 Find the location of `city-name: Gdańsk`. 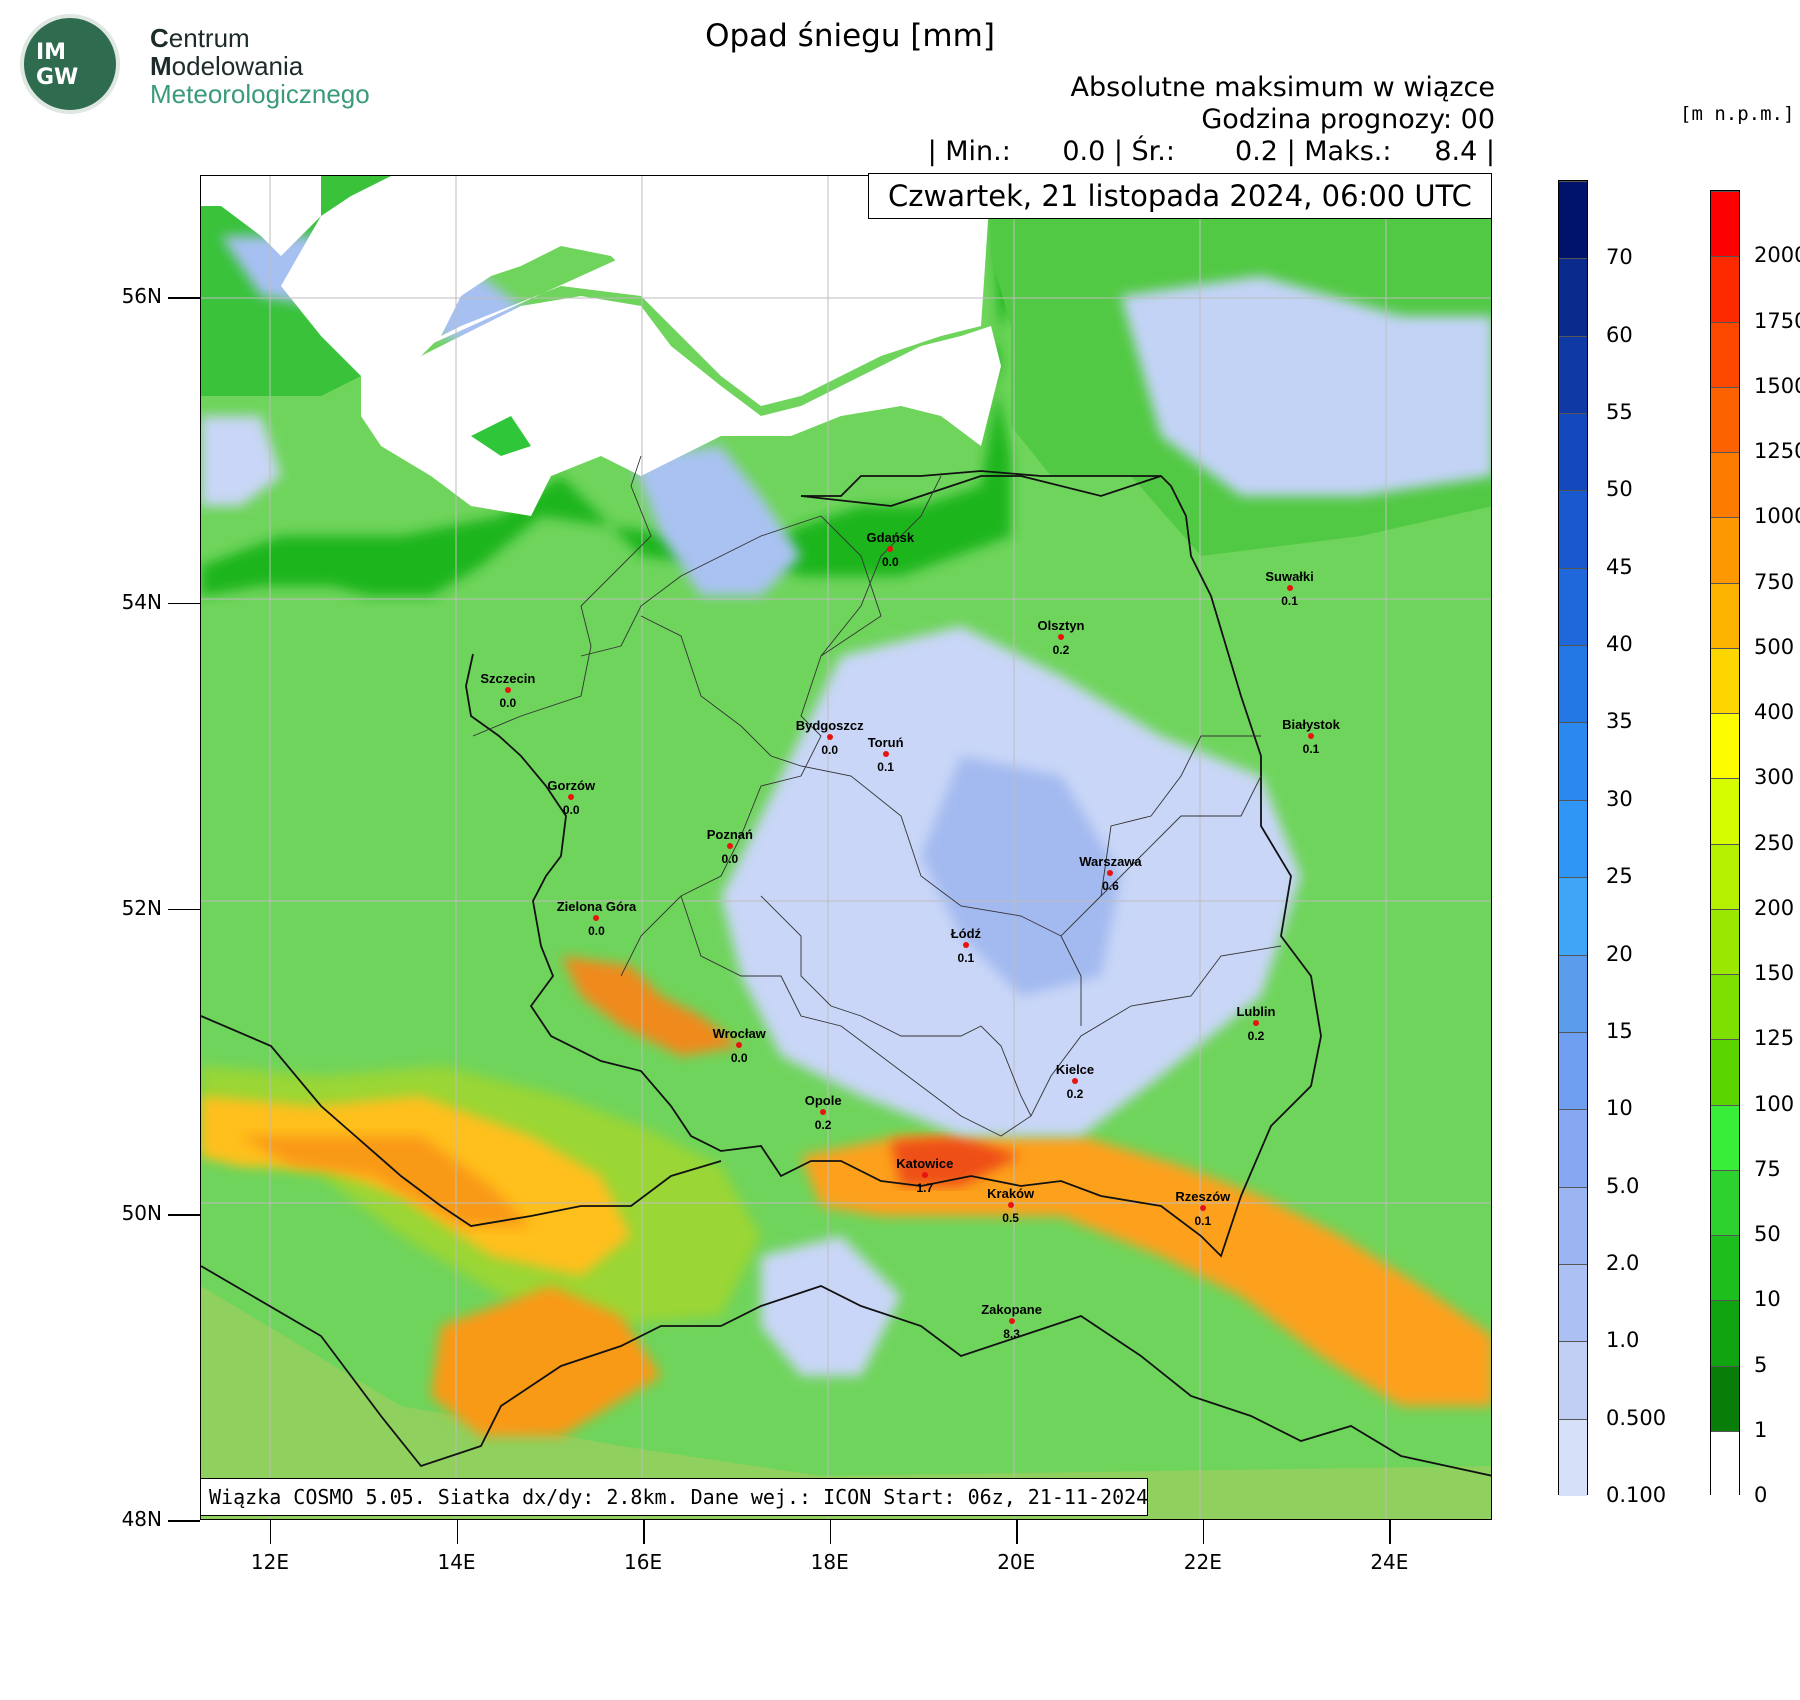

city-name: Gdańsk is located at coordinates (890, 538).